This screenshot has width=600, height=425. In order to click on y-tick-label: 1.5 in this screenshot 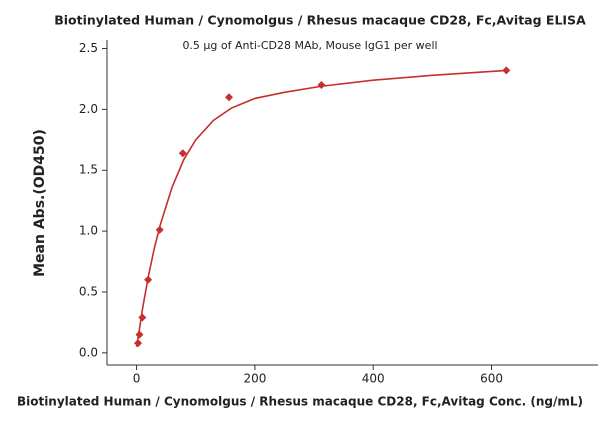, I will do `click(88, 170)`.